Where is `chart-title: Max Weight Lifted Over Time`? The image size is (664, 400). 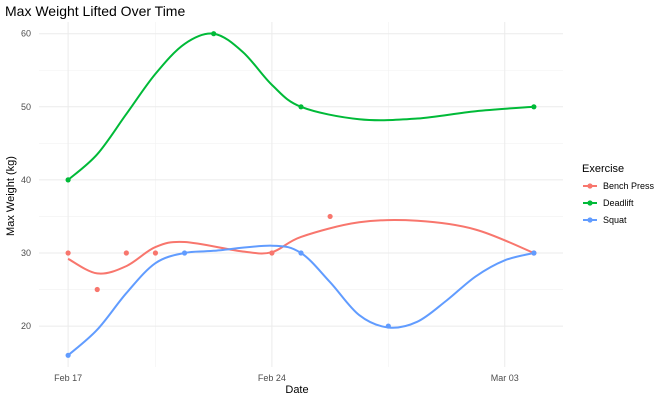
chart-title: Max Weight Lifted Over Time is located at coordinates (95, 11).